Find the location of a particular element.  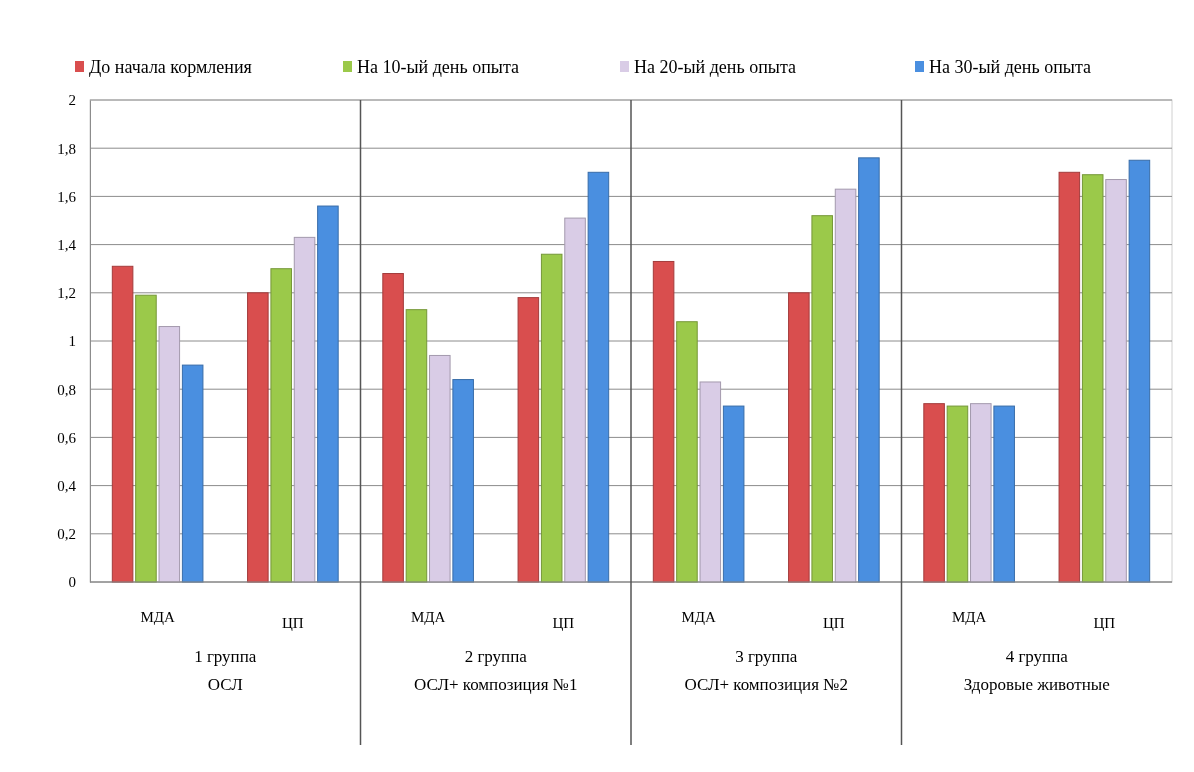

text: 3 группа ОСЛ+ композиция №2 is located at coordinates (766, 670).